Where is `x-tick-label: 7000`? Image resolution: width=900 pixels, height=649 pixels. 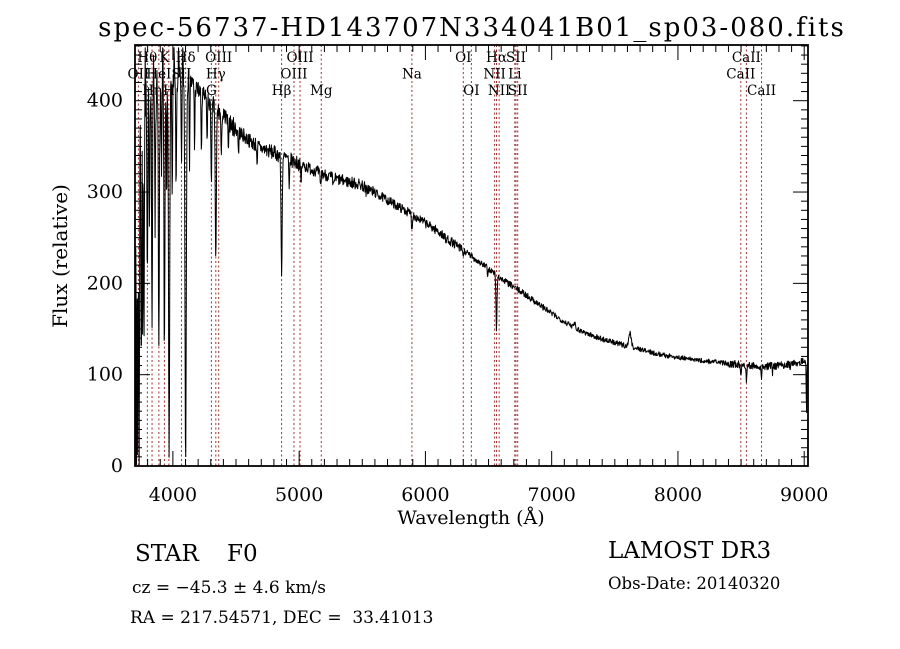
x-tick-label: 7000 is located at coordinates (551, 495).